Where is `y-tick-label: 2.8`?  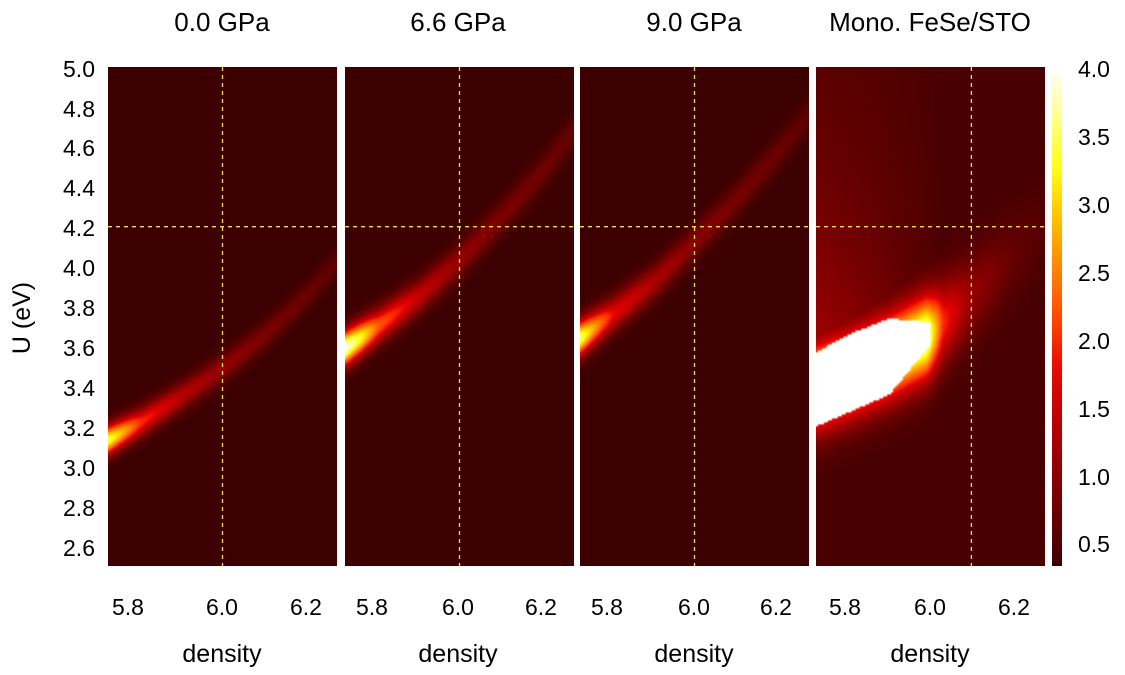 y-tick-label: 2.8 is located at coordinates (79, 508).